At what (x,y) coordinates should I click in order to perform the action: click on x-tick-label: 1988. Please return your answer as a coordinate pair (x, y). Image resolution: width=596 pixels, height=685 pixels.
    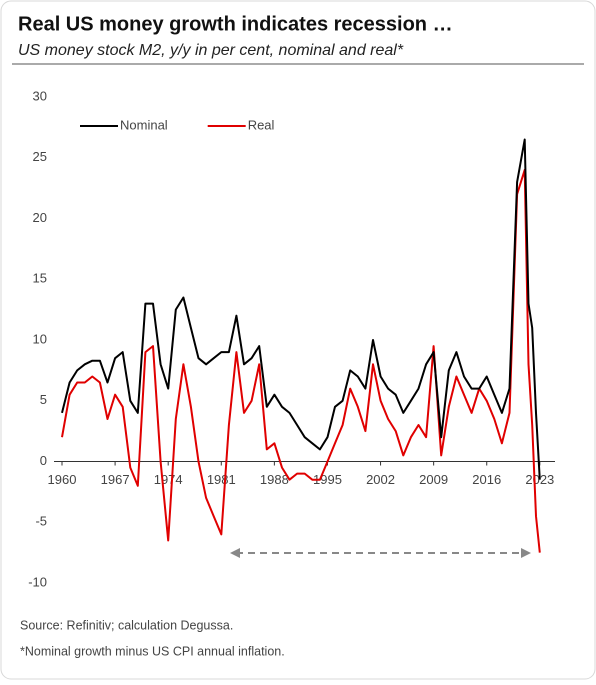
    Looking at the image, I should click on (274, 479).